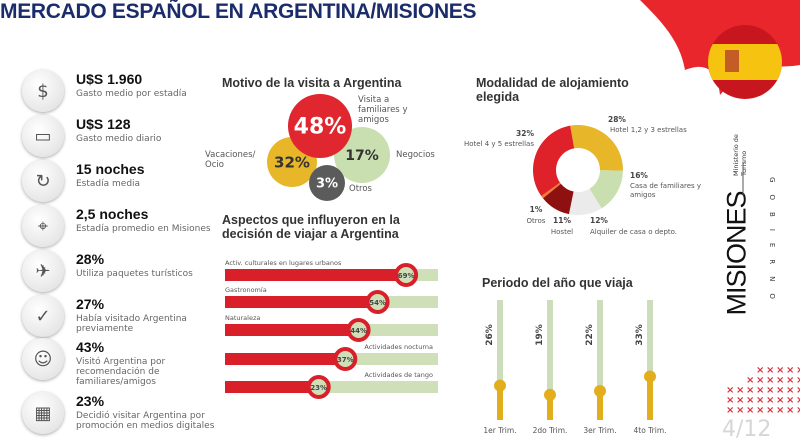 The height and width of the screenshot is (445, 800). I want to click on bubble-category: Negocios, so click(415, 155).